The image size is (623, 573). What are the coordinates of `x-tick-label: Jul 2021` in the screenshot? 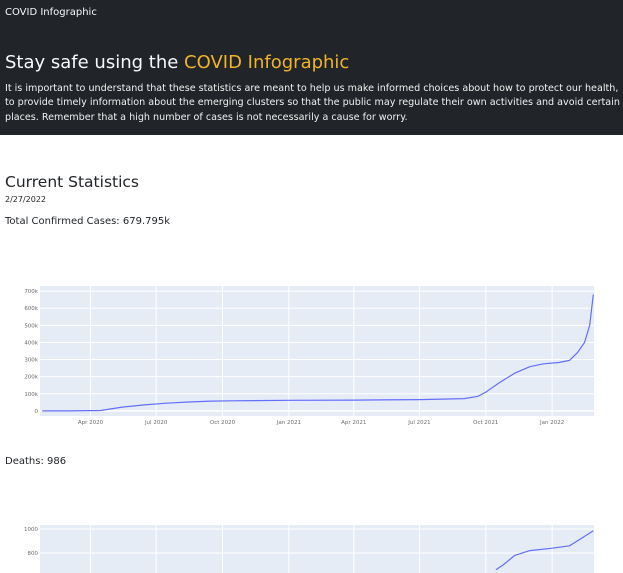 It's located at (418, 423).